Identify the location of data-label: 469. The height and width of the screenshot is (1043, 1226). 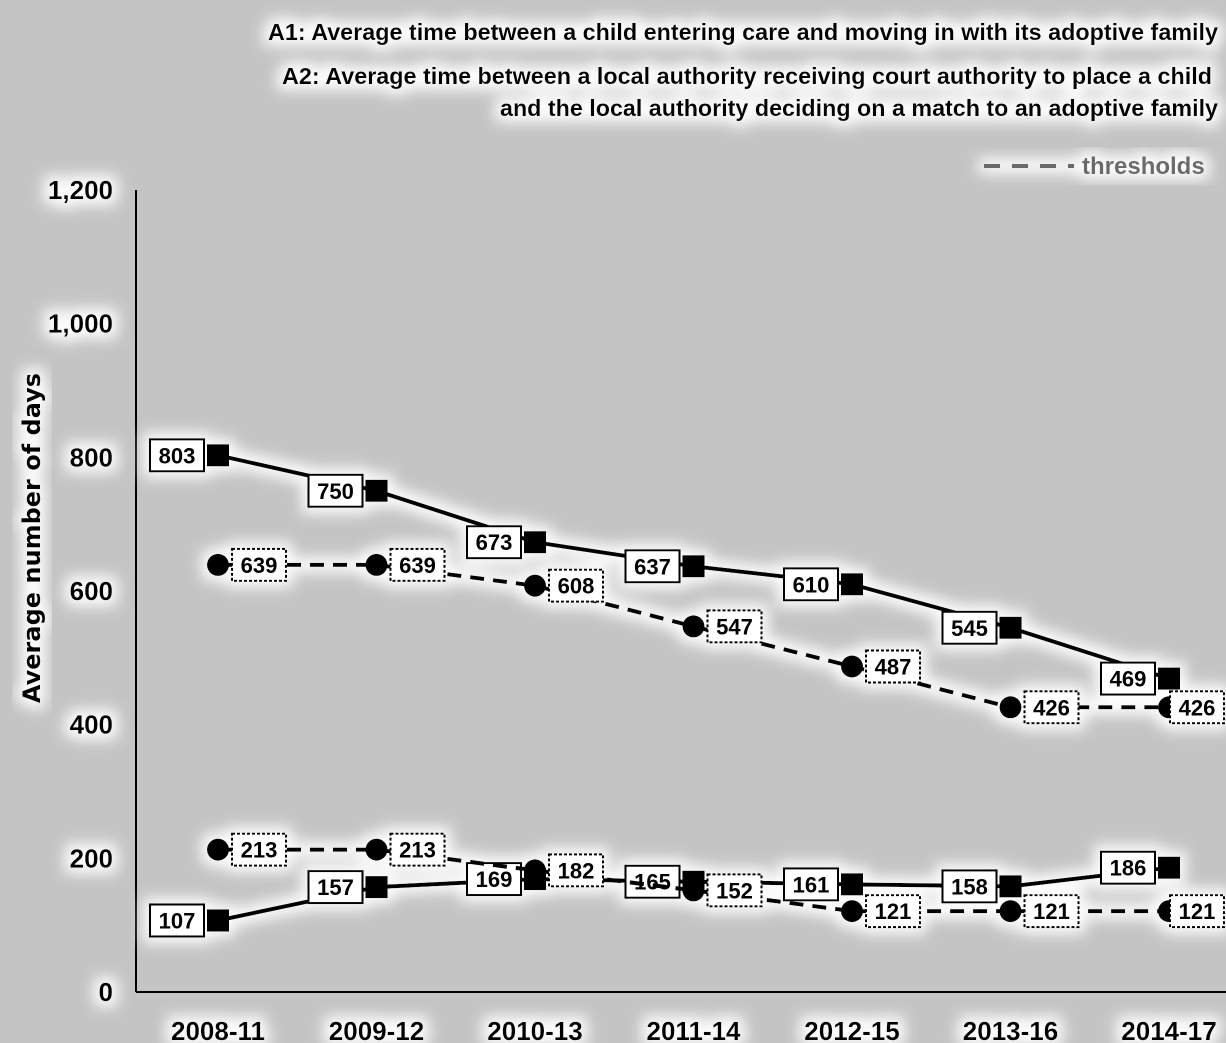
(1128, 679).